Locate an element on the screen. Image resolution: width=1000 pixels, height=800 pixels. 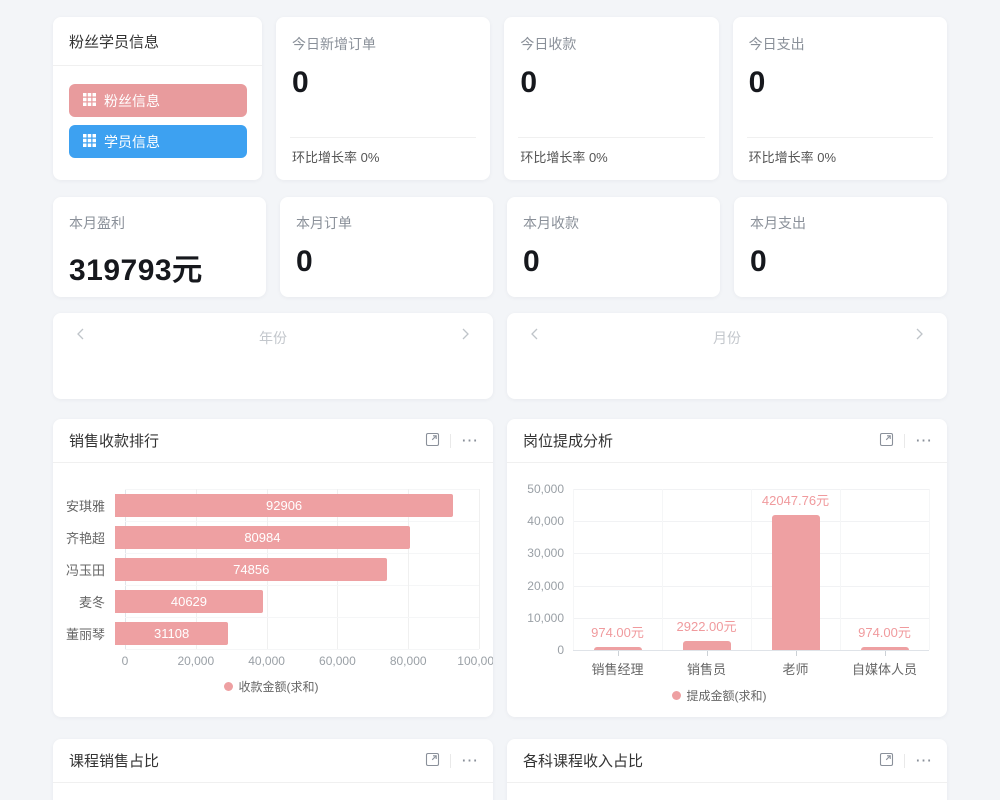
sales-rank-rows: 安琪雅 92906 齐艳超 80984 冯玉田 74856 麦冬 40629 董丽琴 31108 is located at coordinates (271, 569).